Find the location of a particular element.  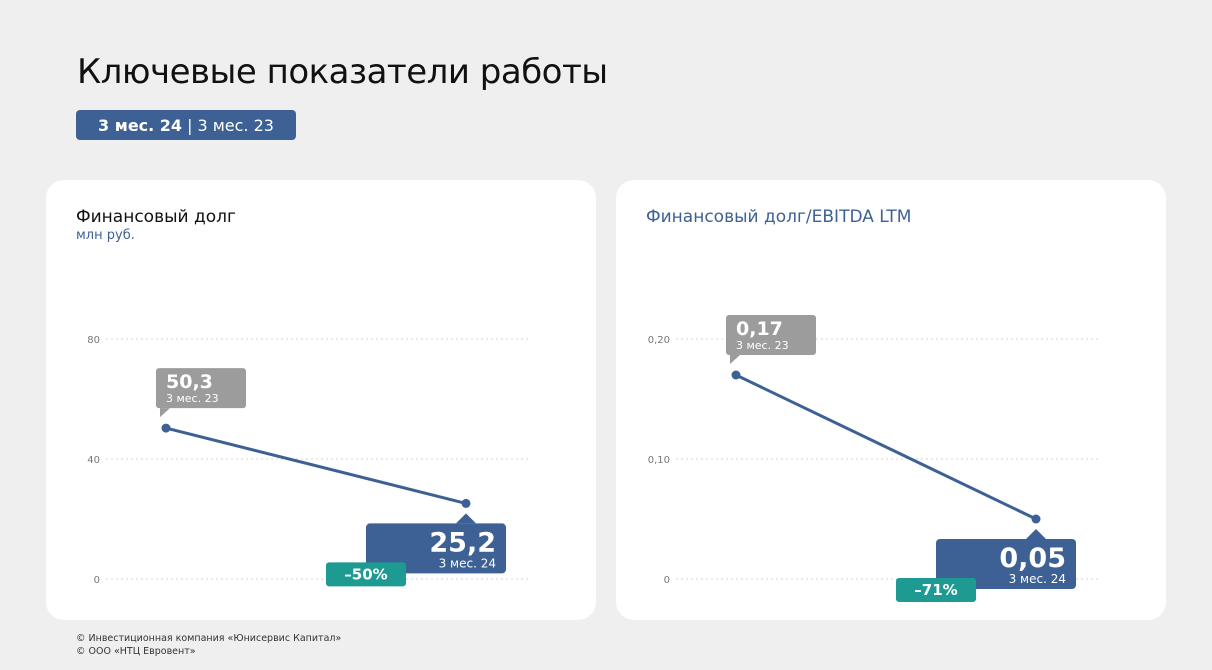

point-label-previous: 0,173 мес. 23 is located at coordinates (771, 339).